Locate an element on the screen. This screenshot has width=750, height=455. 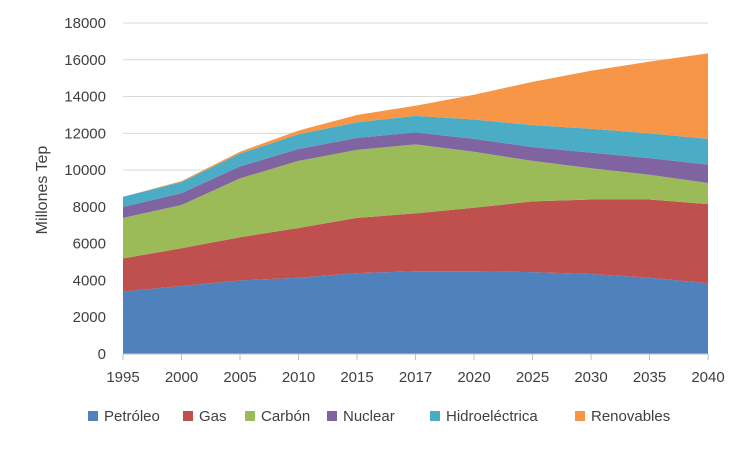
x-tick-label: 2005 is located at coordinates (239, 377).